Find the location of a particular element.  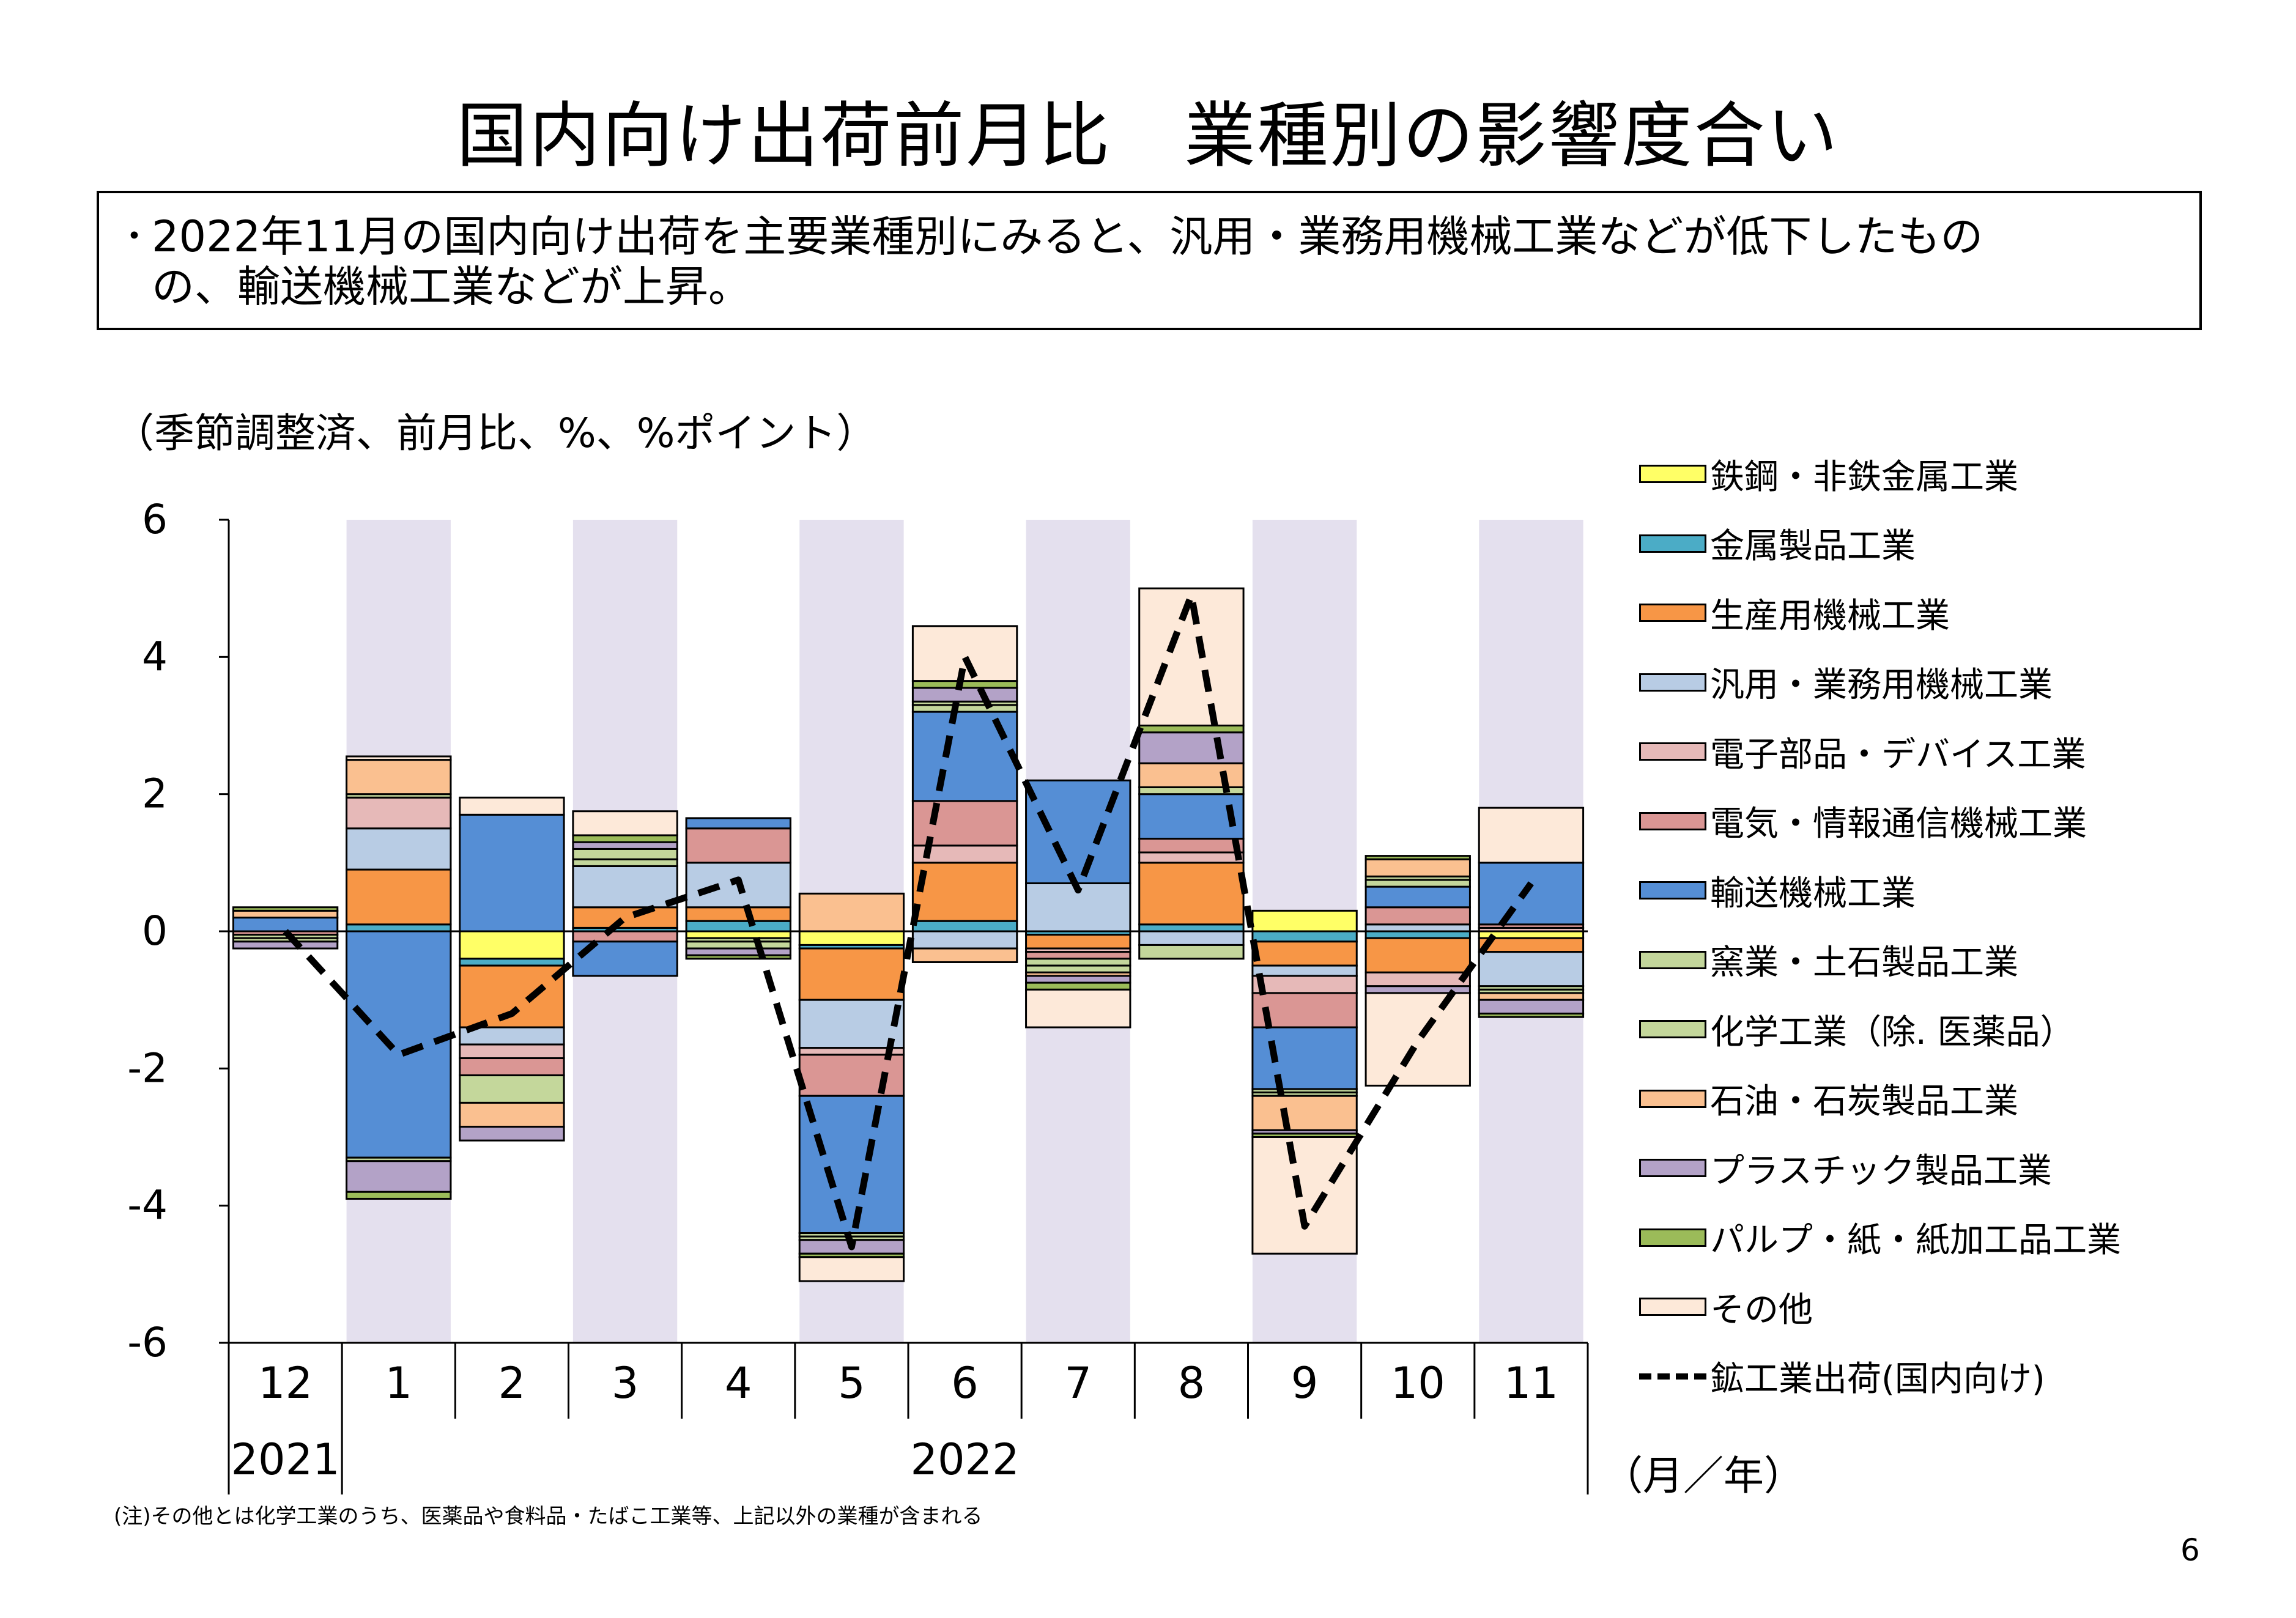

x-tick-label: 7 is located at coordinates (1078, 1383).